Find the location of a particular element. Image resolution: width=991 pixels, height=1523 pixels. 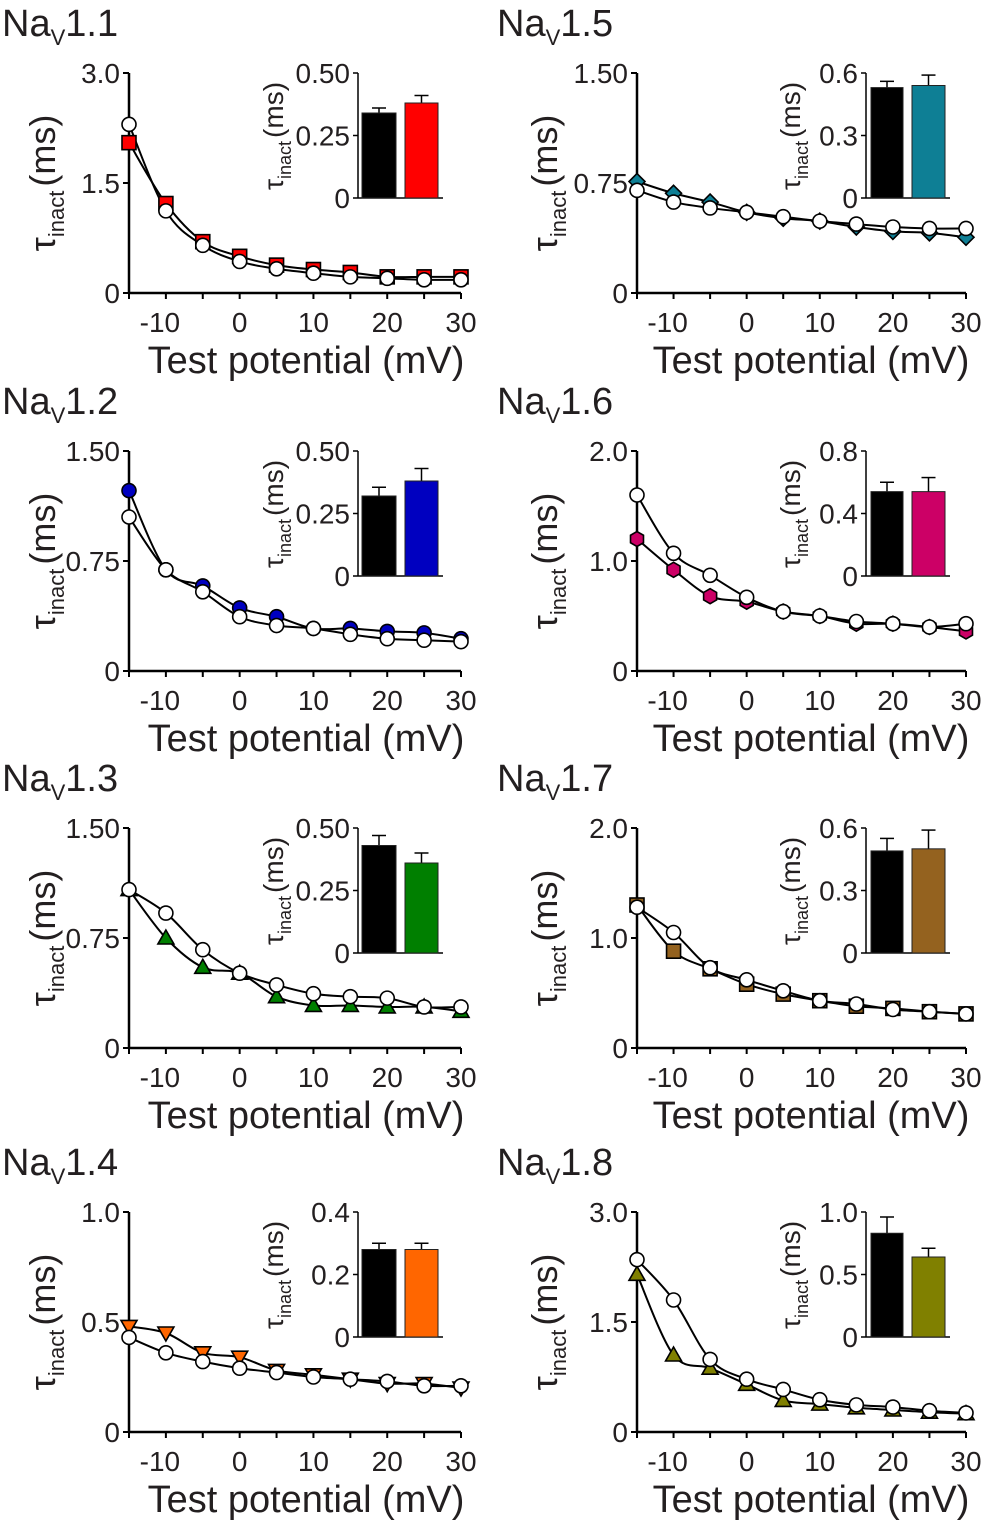

panel-title: NaV1.7 is located at coordinates (555, 781).